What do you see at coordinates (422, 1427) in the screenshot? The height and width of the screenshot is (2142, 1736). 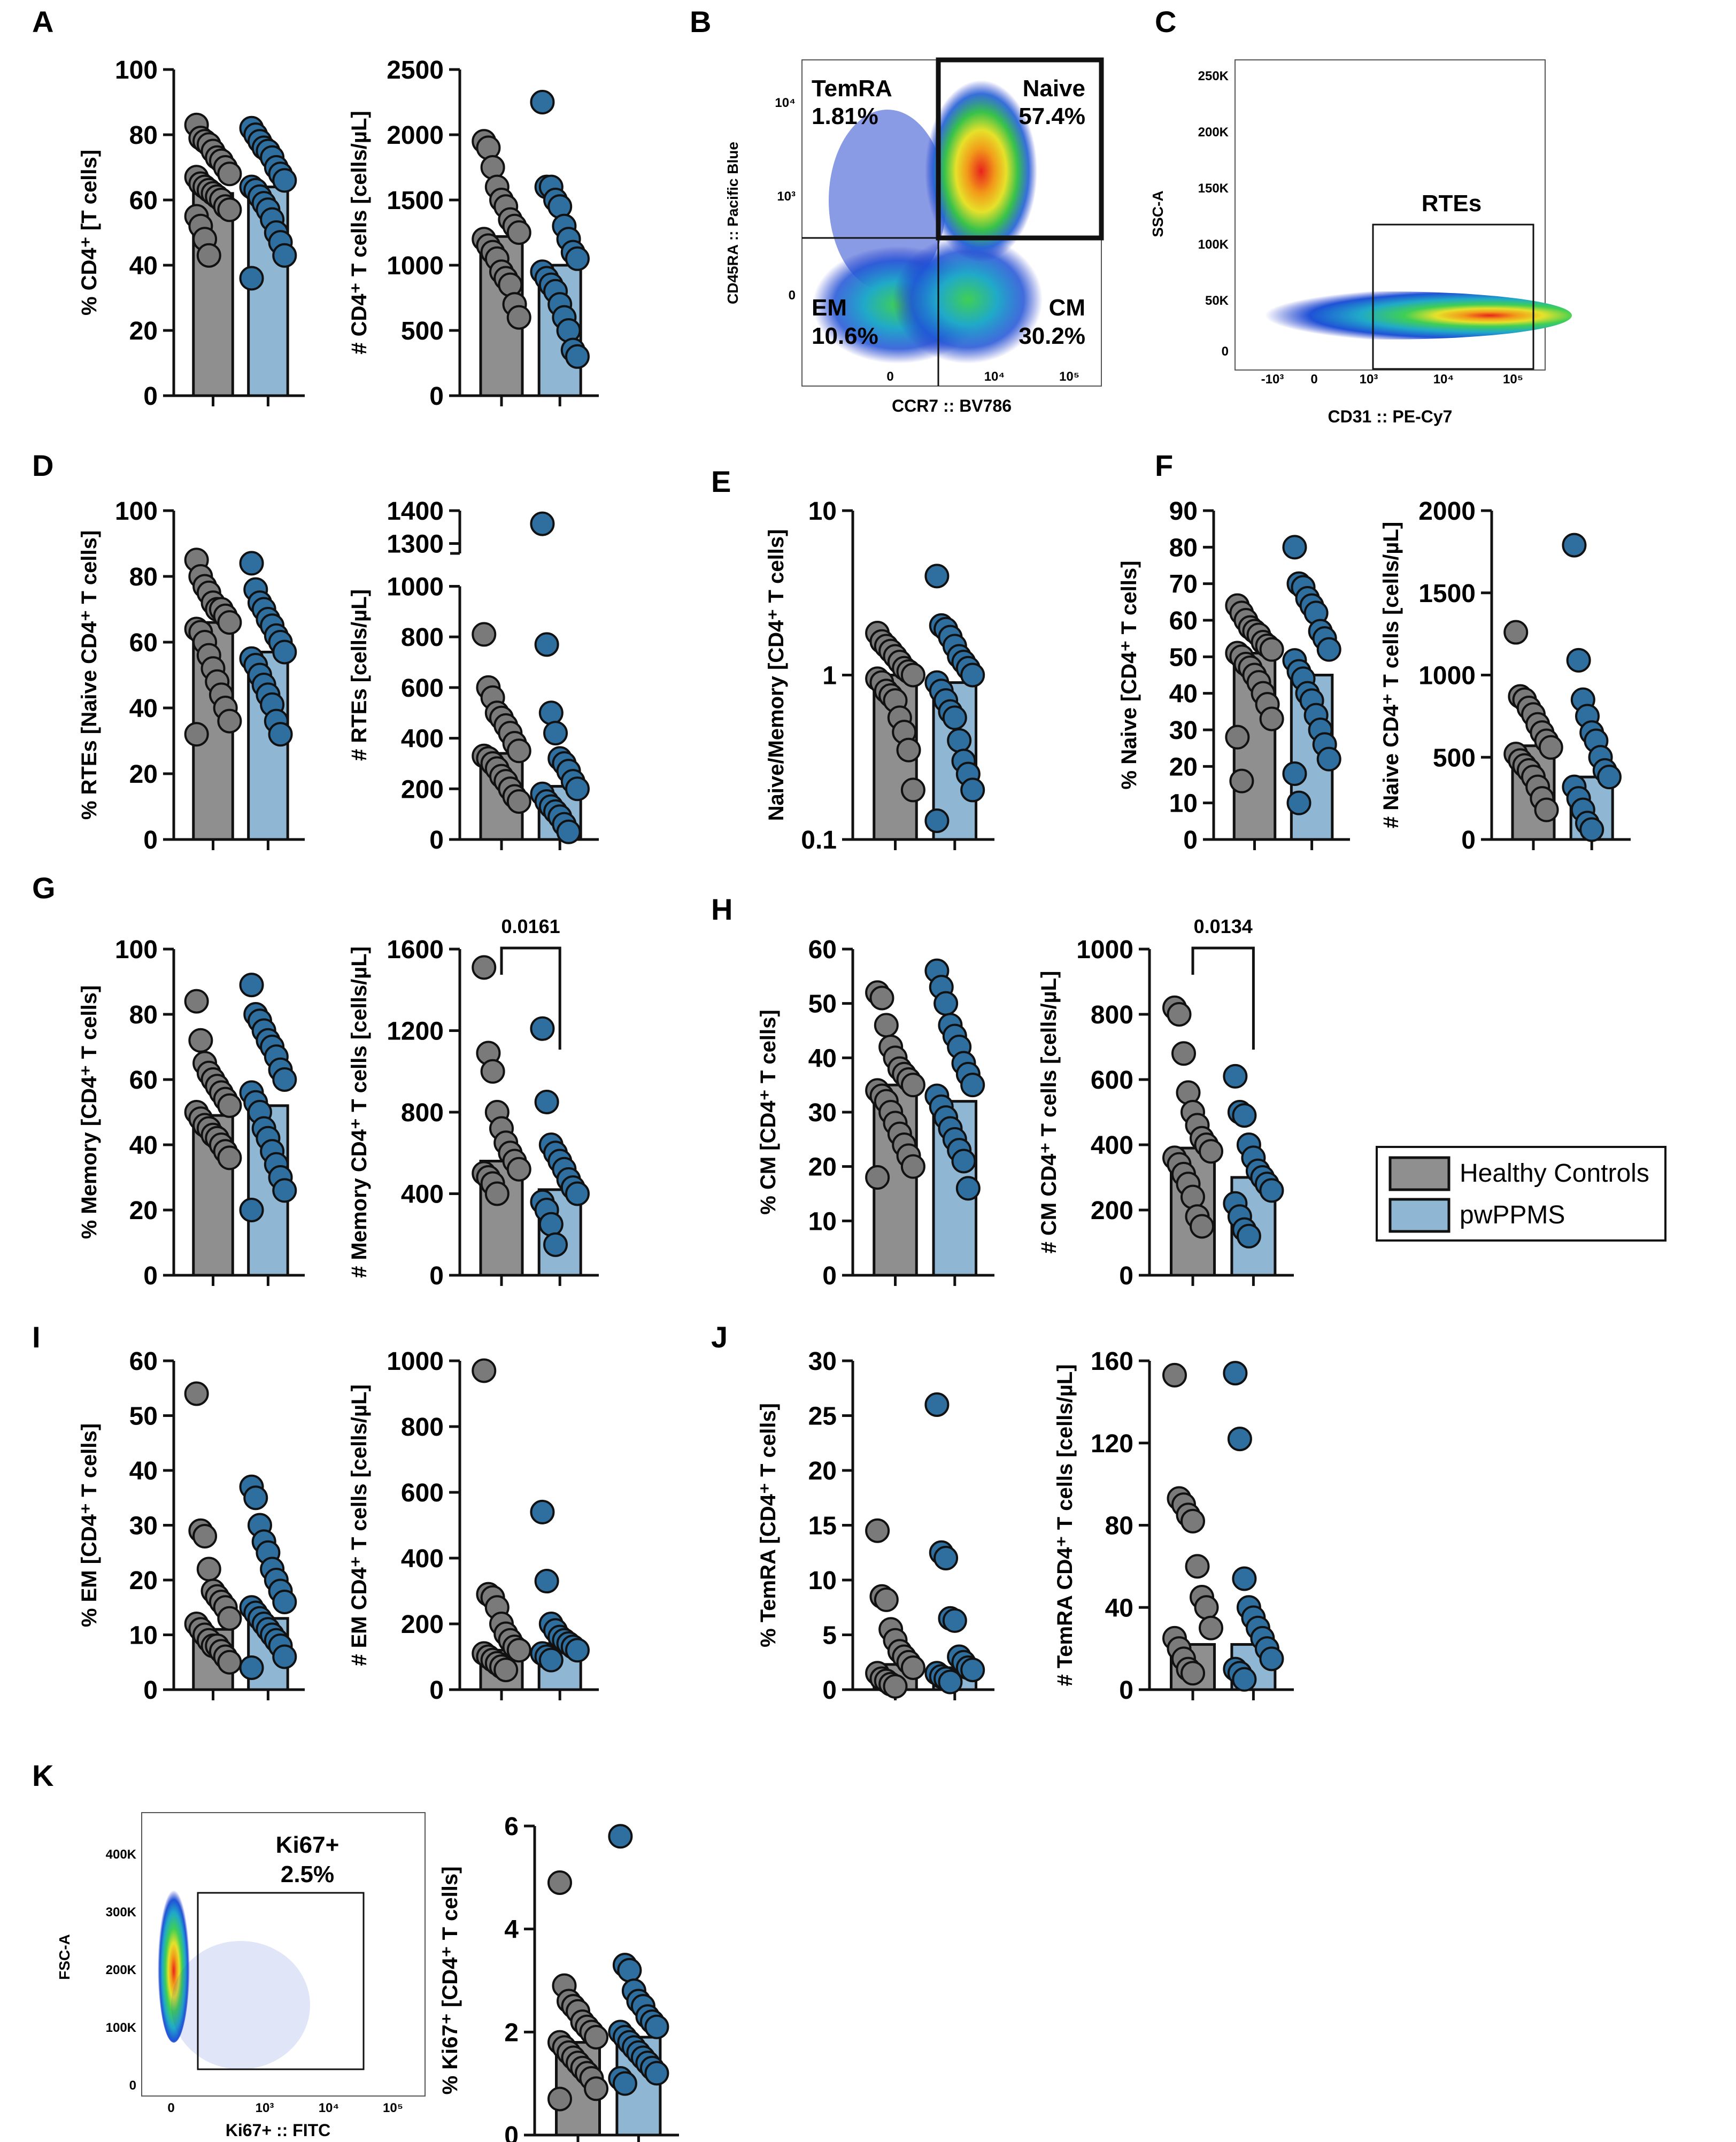 I see `y-tick-label: 800` at bounding box center [422, 1427].